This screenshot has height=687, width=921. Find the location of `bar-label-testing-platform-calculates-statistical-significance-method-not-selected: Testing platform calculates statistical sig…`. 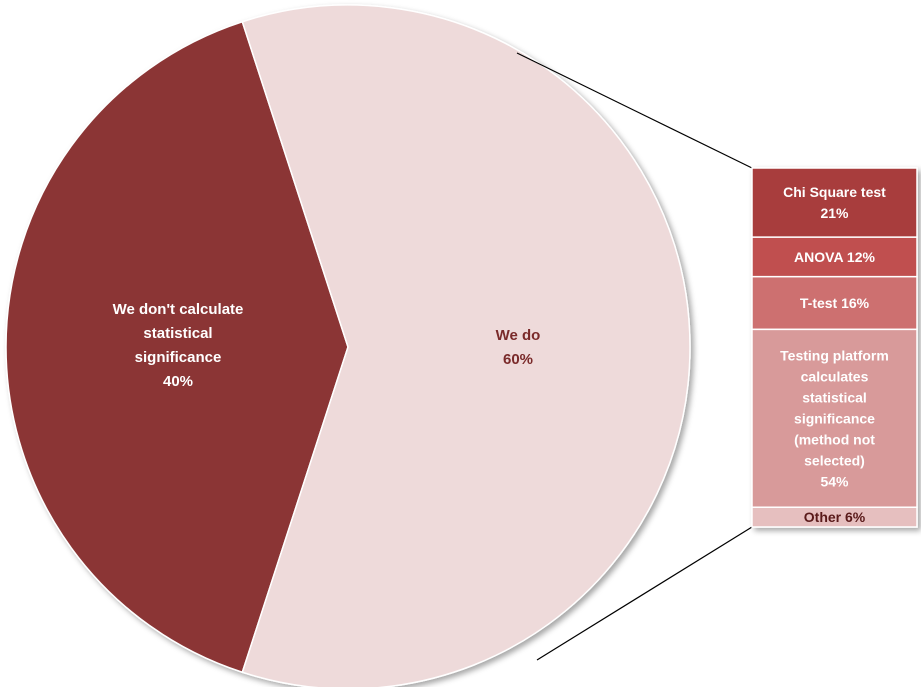

bar-label-testing-platform-calculates-statistical-significance-method-not-selected: Testing platform calculates statistical sig… is located at coordinates (834, 418).